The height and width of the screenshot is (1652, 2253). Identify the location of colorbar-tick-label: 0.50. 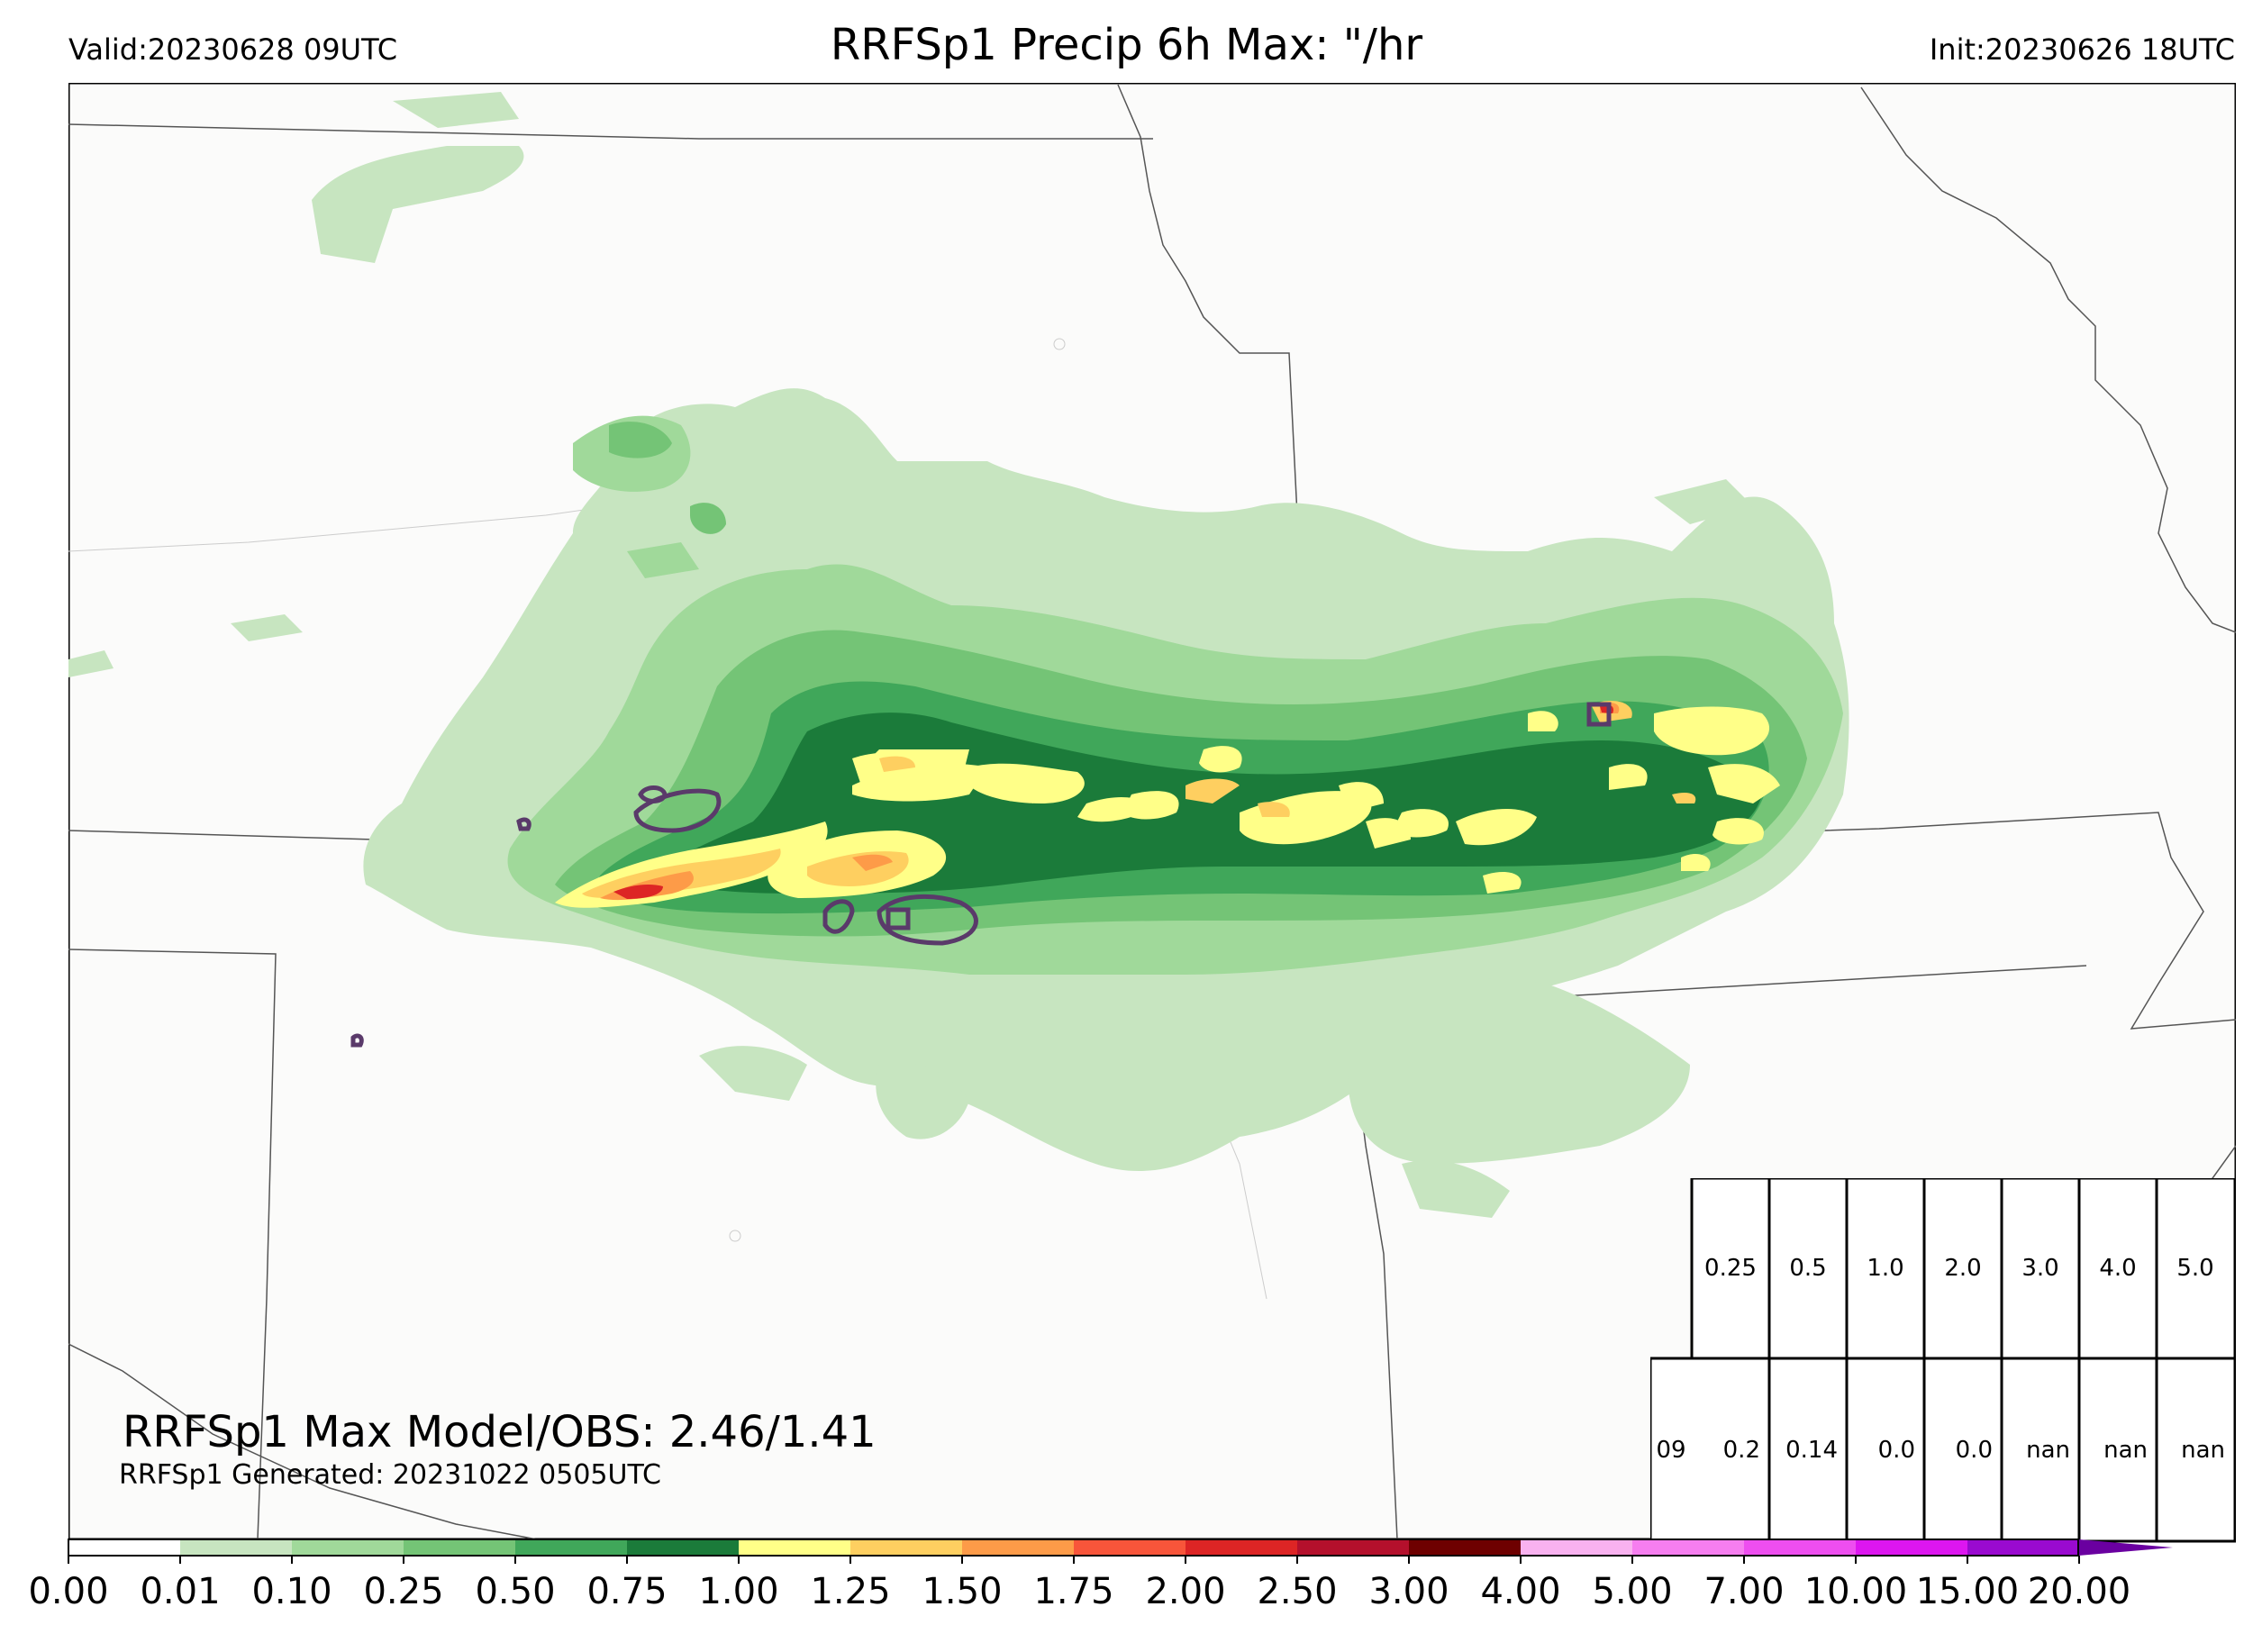
(515, 1591).